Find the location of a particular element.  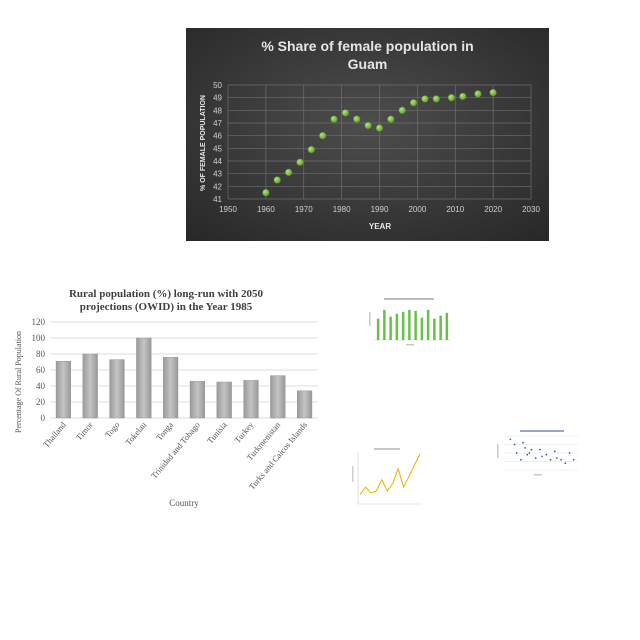

guam-x-tick-label: 1960 is located at coordinates (266, 209).